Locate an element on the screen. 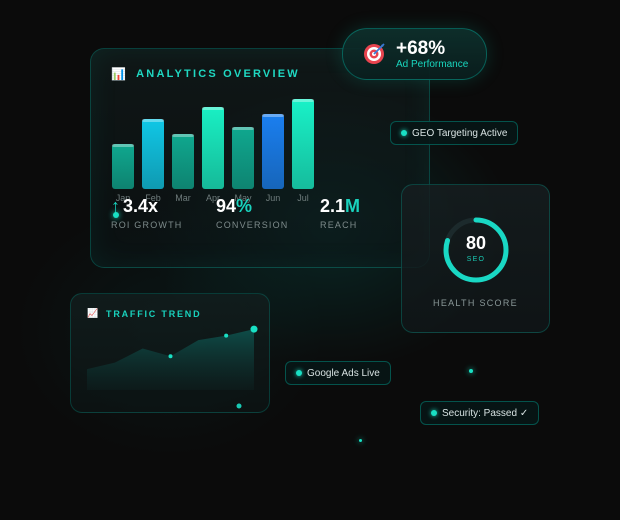 The height and width of the screenshot is (520, 620). traffic-card-header: 📈 TRAFFIC TREND is located at coordinates (144, 313).